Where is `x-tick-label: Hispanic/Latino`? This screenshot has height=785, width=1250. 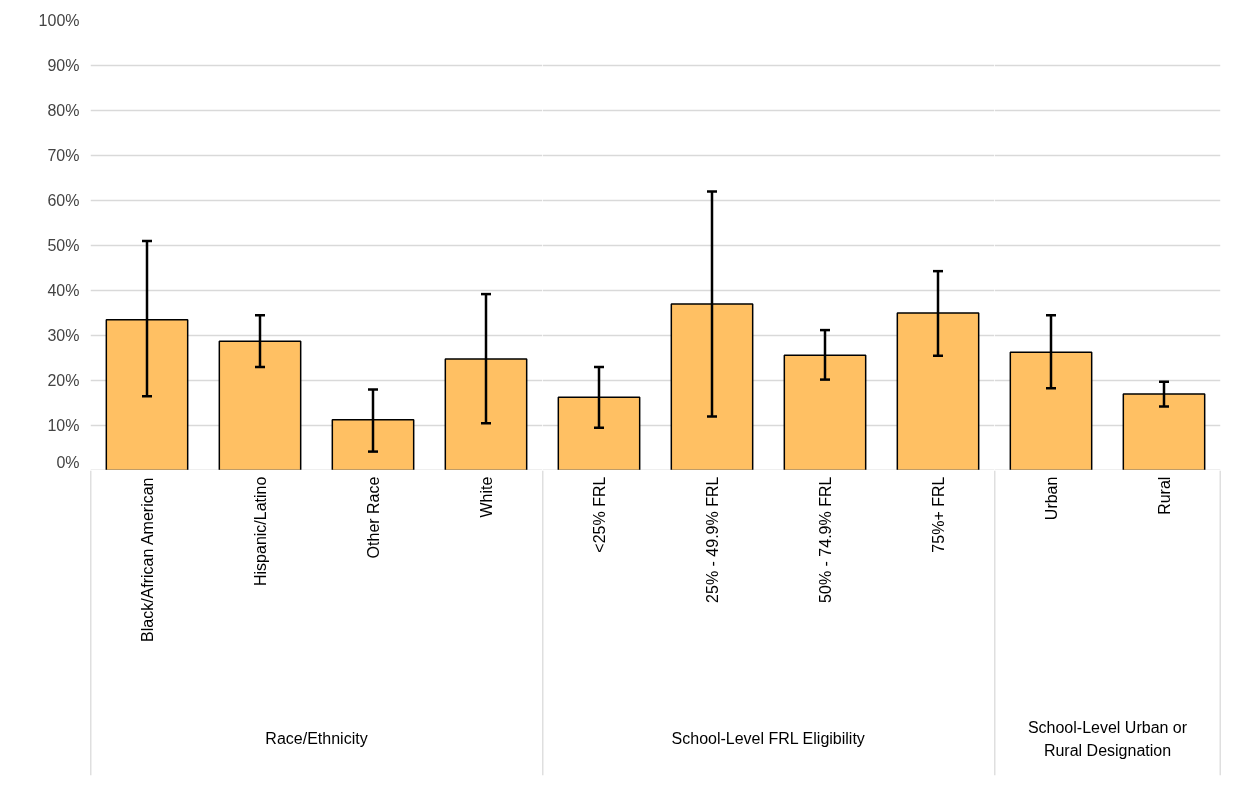
x-tick-label: Hispanic/Latino is located at coordinates (260, 531).